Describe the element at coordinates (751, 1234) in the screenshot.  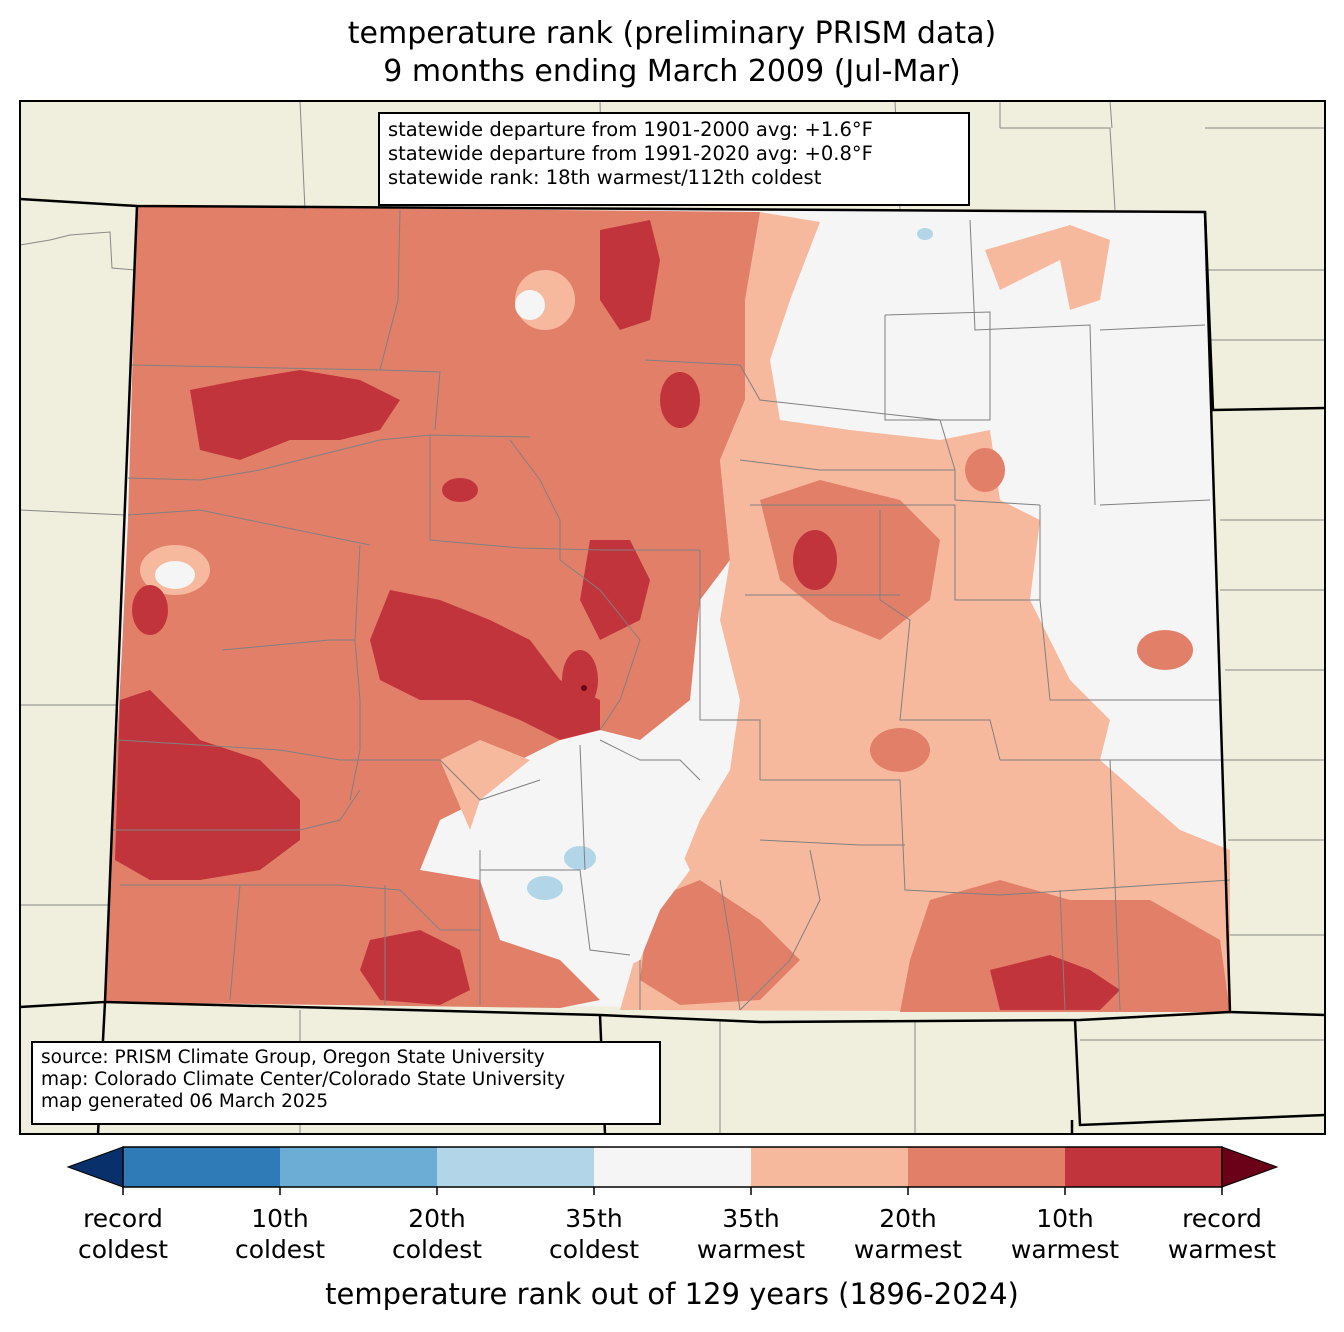
I see `colorbar-label-35th-warmest: 35th warmest` at that location.